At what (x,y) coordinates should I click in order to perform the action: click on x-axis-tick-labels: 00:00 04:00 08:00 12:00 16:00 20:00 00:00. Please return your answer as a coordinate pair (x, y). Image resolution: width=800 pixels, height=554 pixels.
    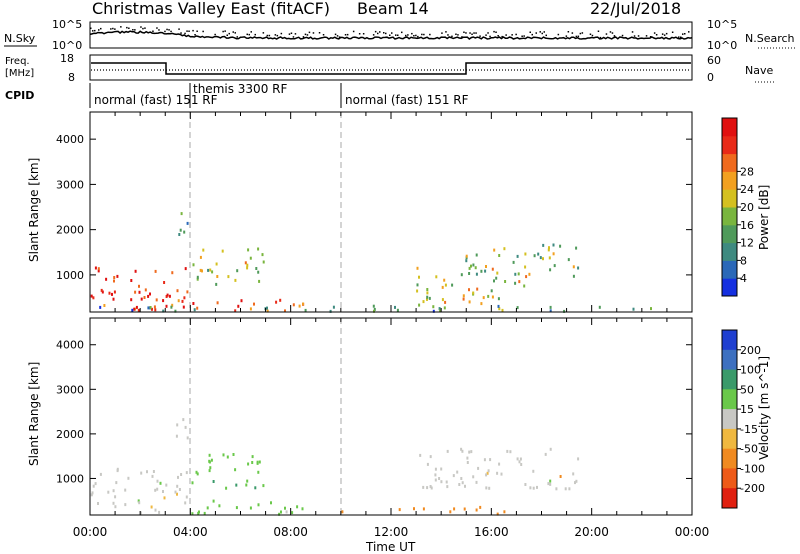
    Looking at the image, I should click on (391, 532).